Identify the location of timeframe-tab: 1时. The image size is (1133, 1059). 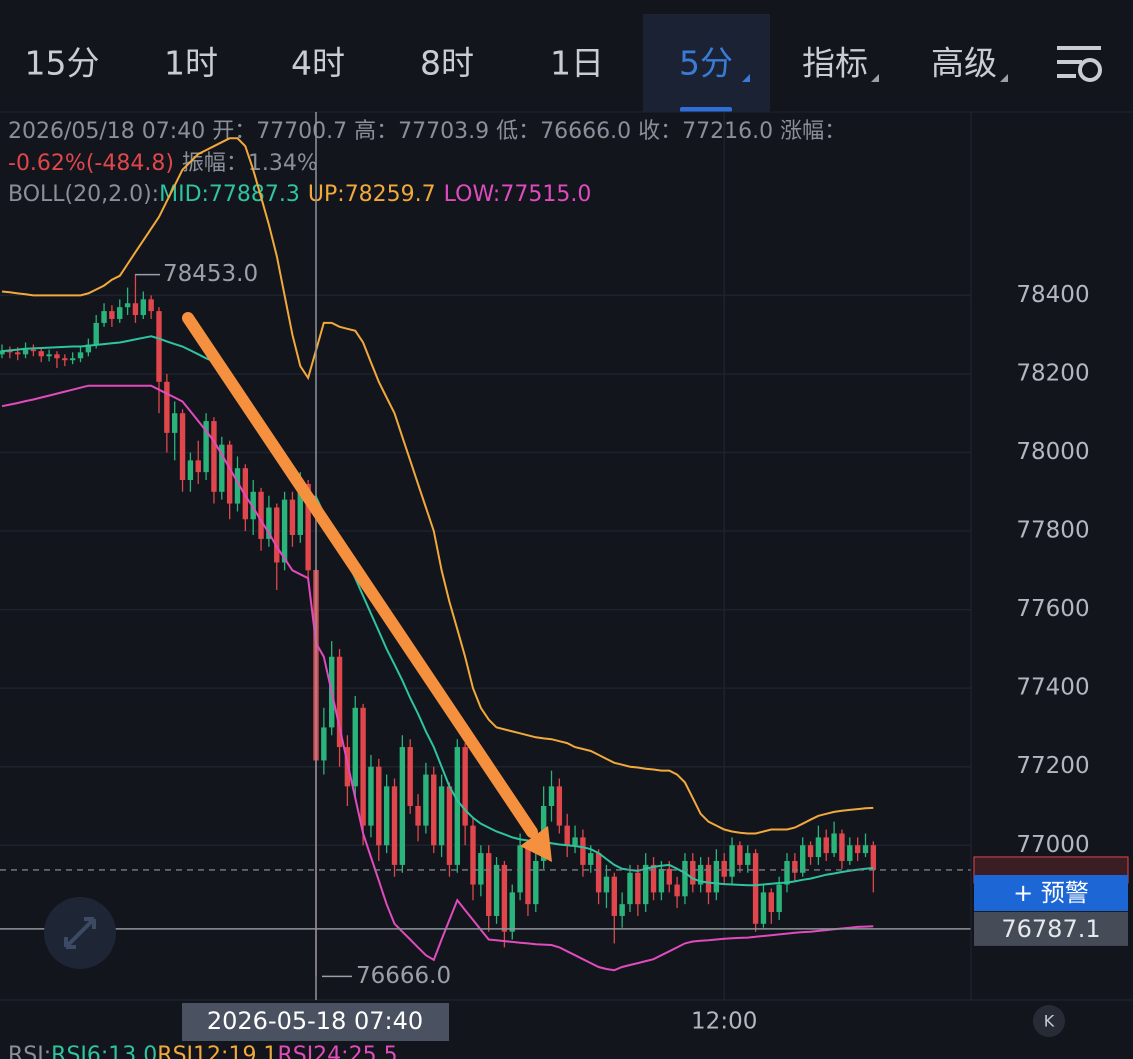
(191, 63).